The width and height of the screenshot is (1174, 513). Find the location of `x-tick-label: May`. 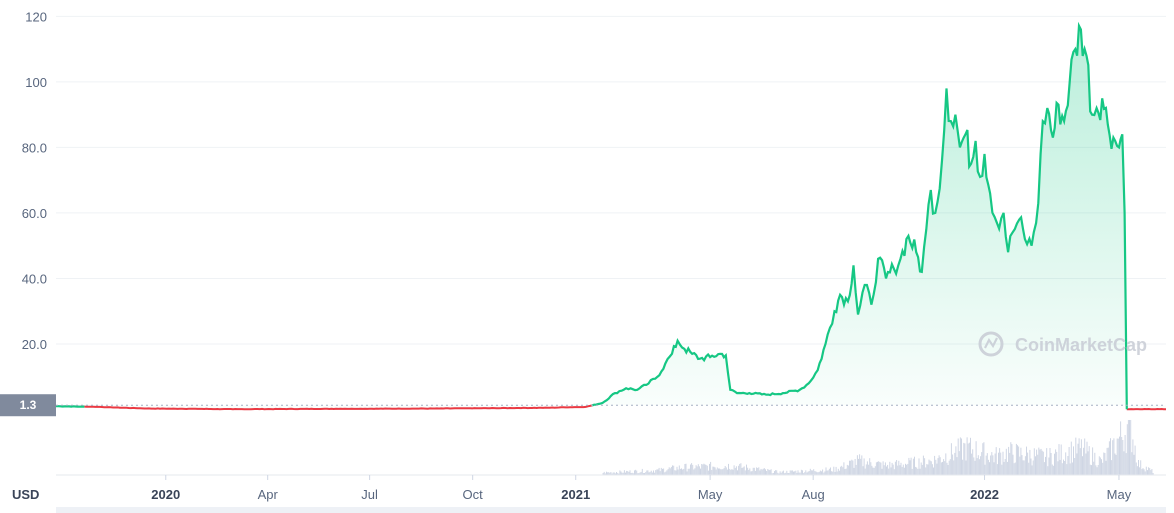

x-tick-label: May is located at coordinates (710, 494).